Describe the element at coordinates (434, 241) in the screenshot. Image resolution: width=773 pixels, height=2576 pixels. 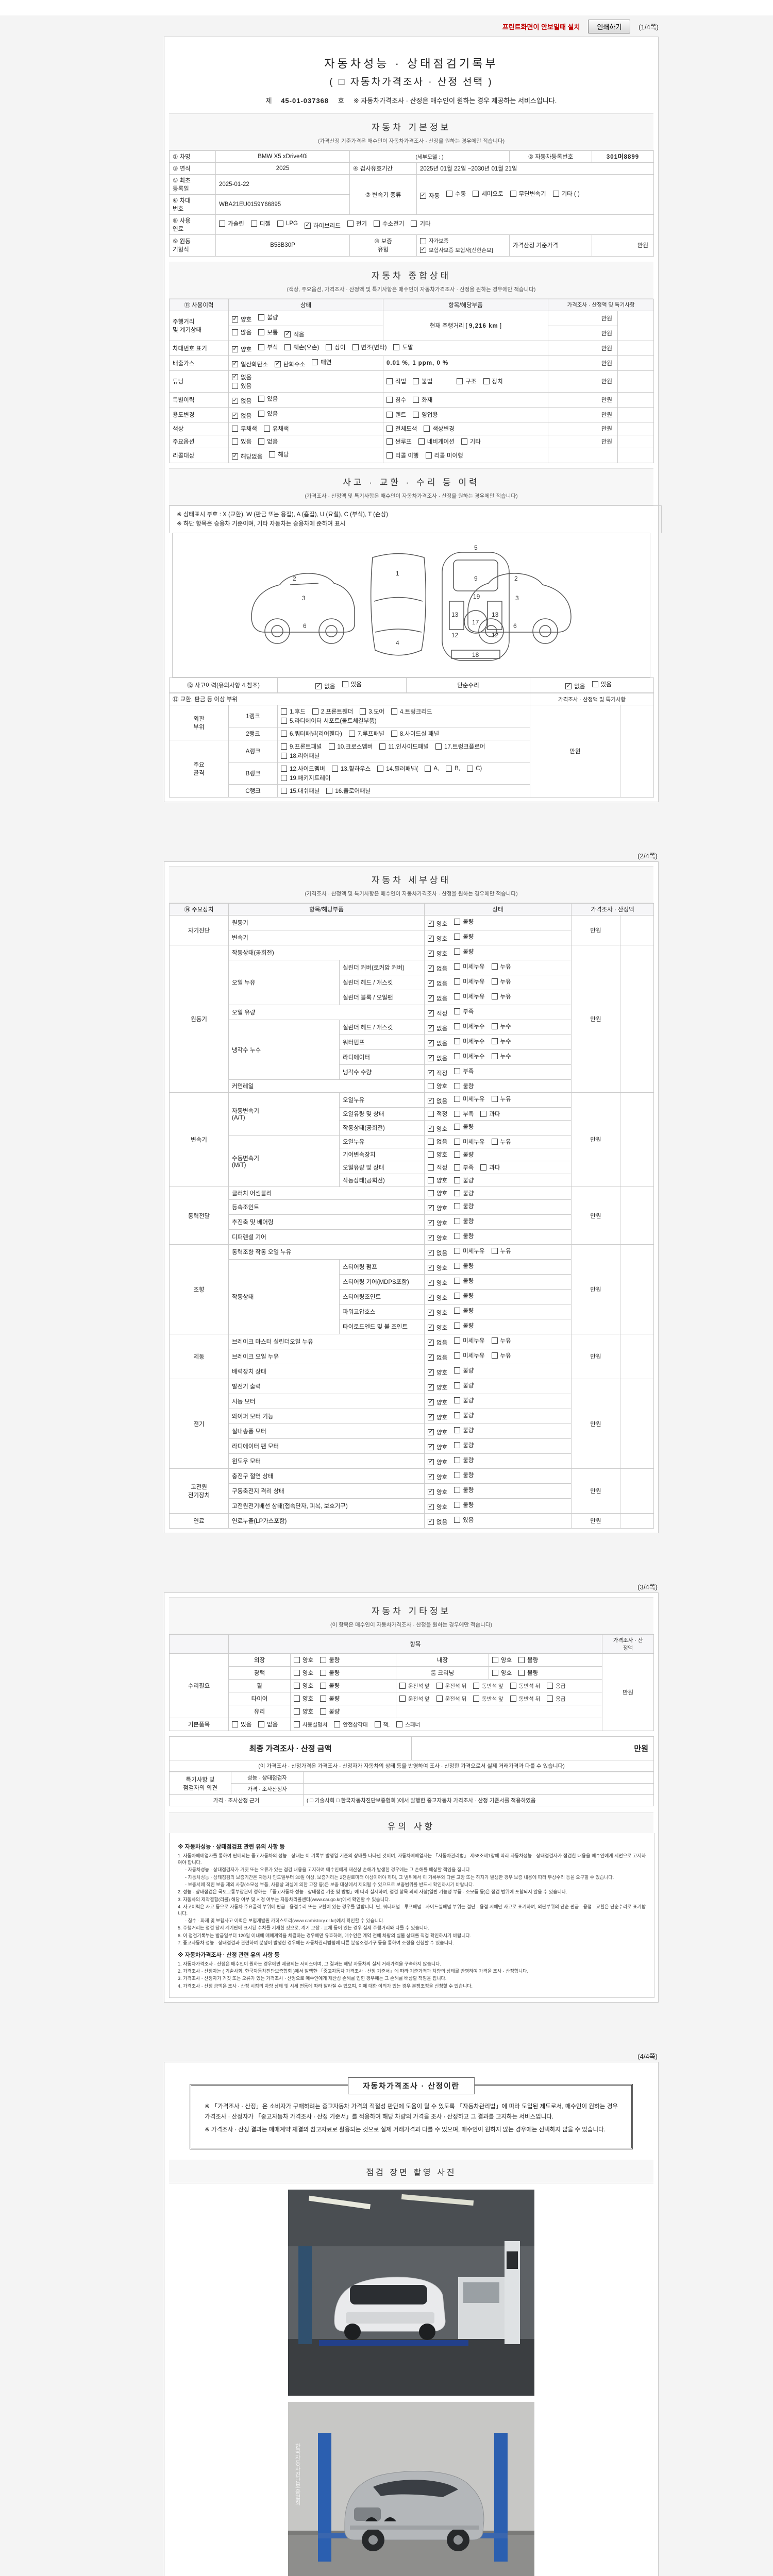
I see `checkbox-option: 자가보증` at that location.